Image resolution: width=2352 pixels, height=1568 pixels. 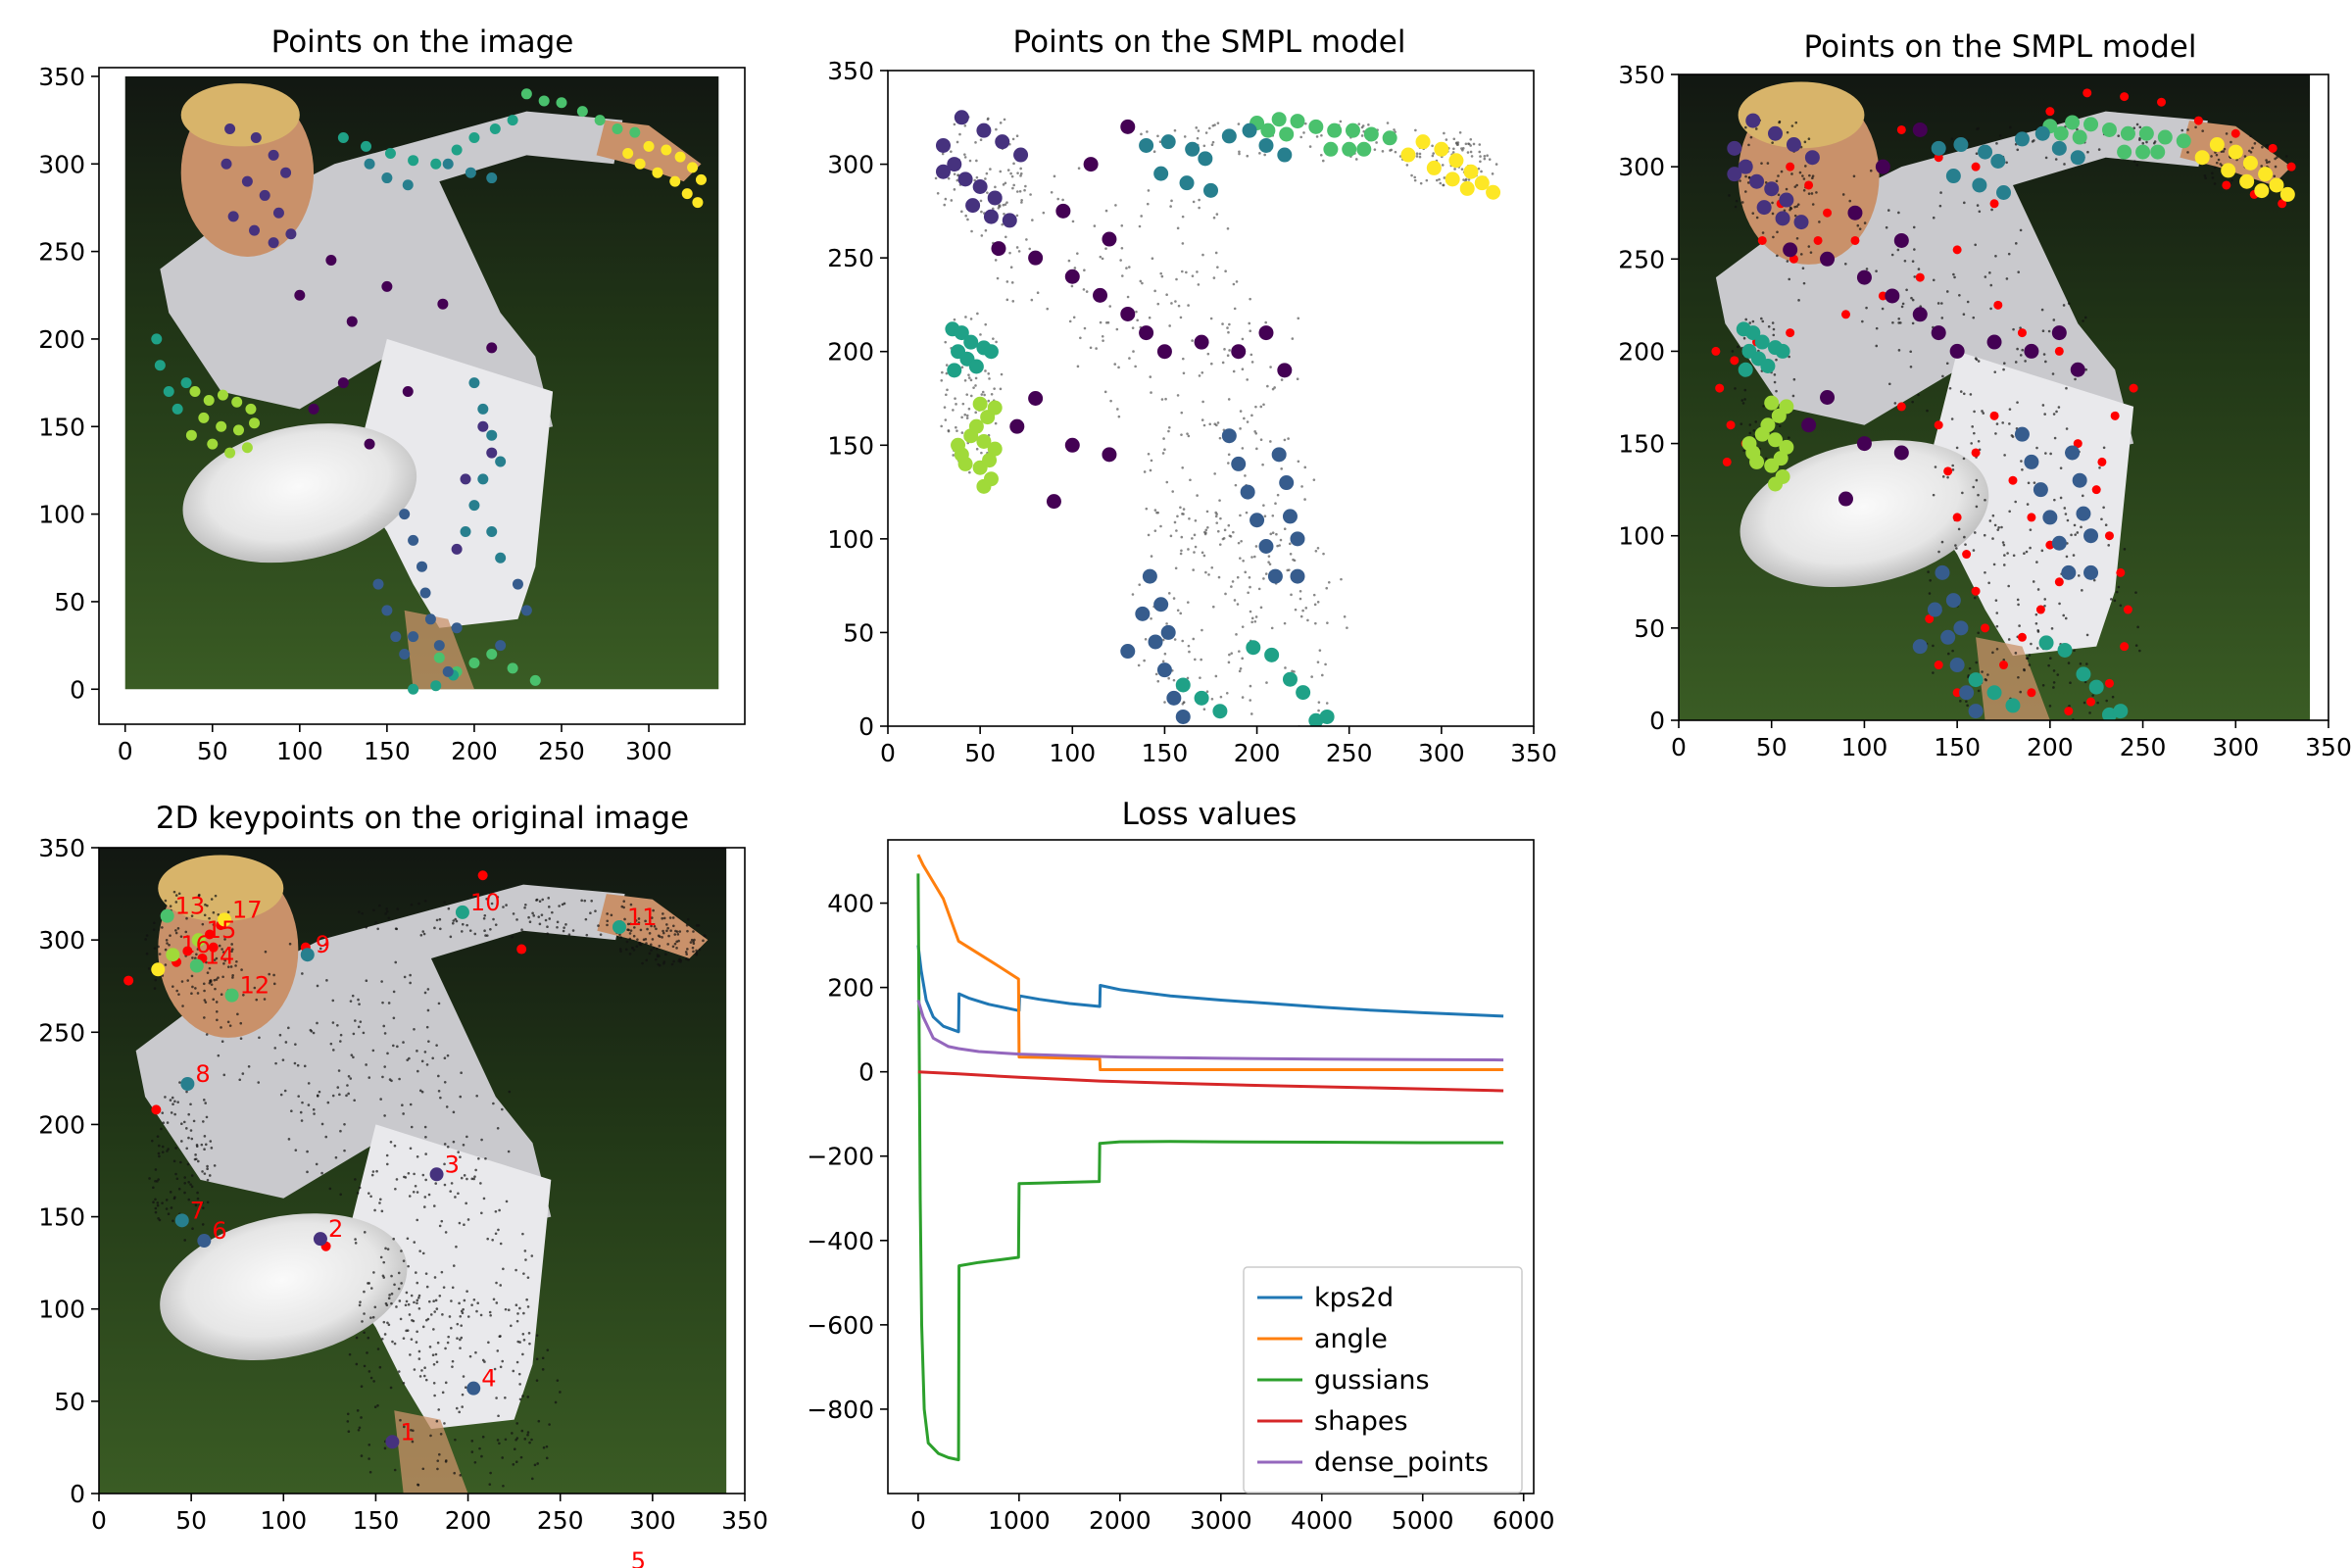 I want to click on panel1-points, so click(x=429, y=391).